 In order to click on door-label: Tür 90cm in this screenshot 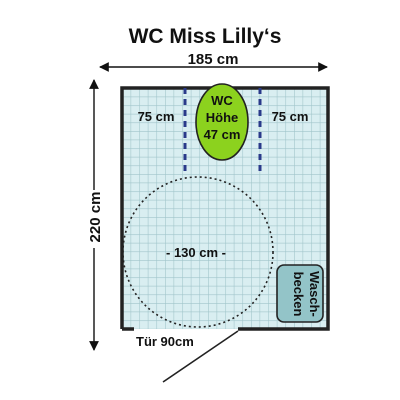, I will do `click(165, 341)`.